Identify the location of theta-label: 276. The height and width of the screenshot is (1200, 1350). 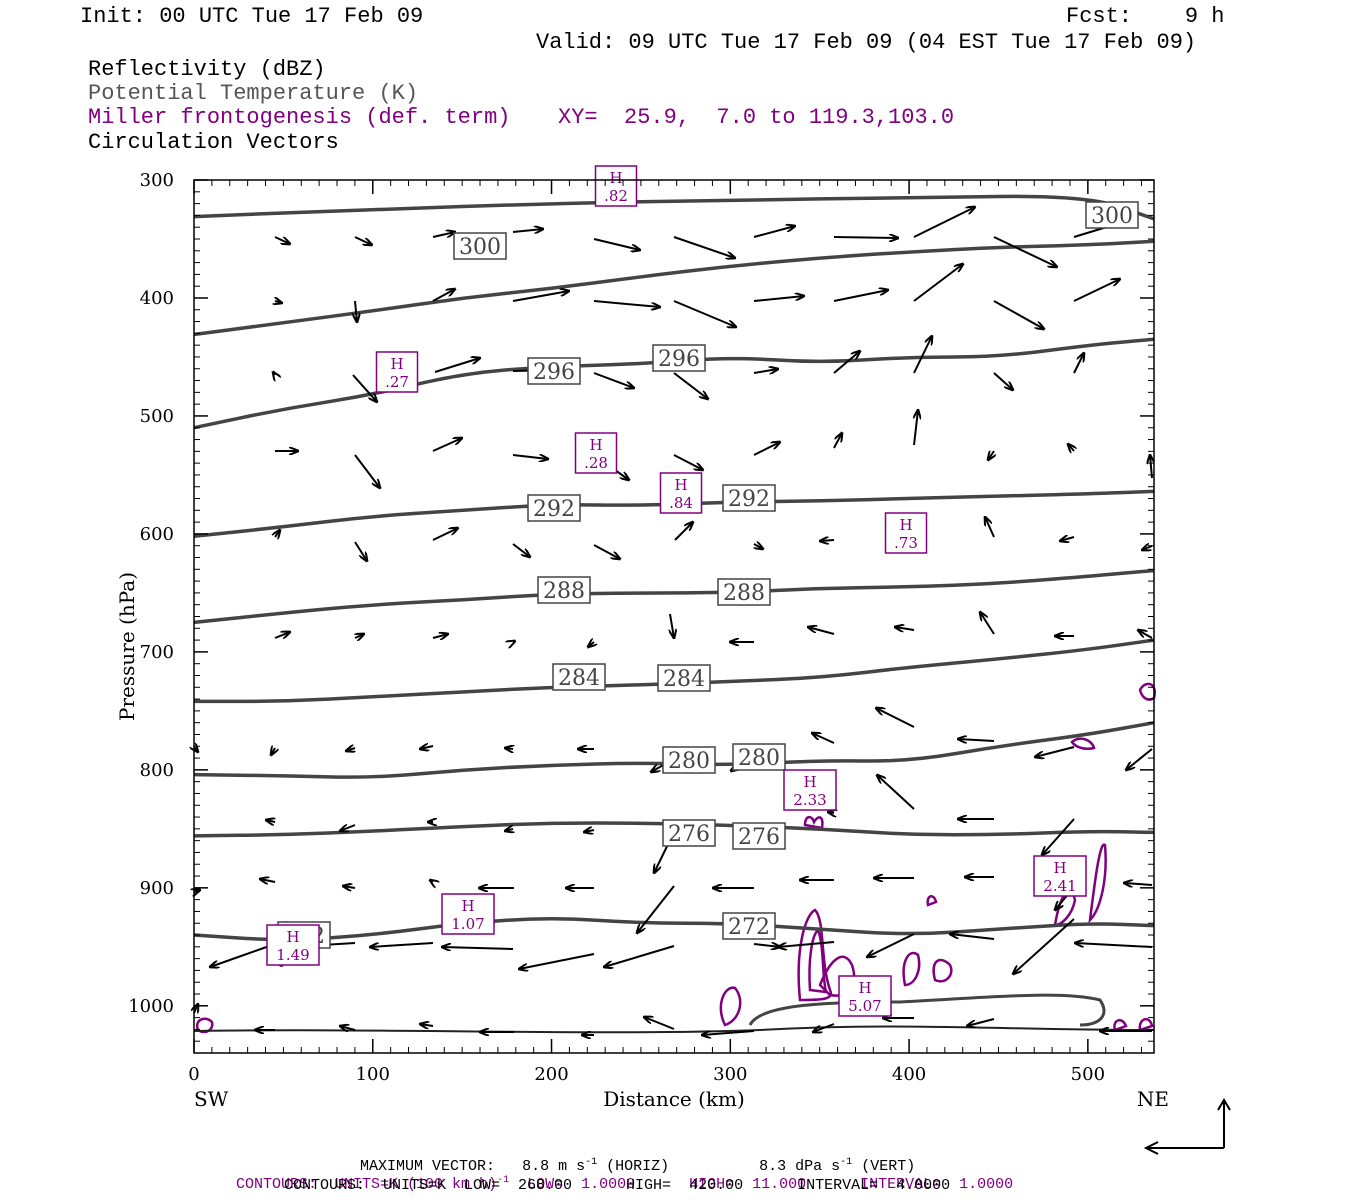
(689, 834).